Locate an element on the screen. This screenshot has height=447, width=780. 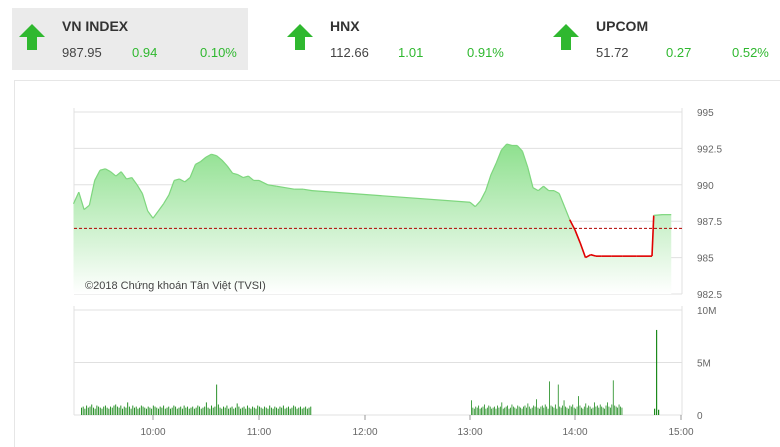
tab-vn-index: VN INDEX 987.95 0.94 0.10% is located at coordinates (130, 39).